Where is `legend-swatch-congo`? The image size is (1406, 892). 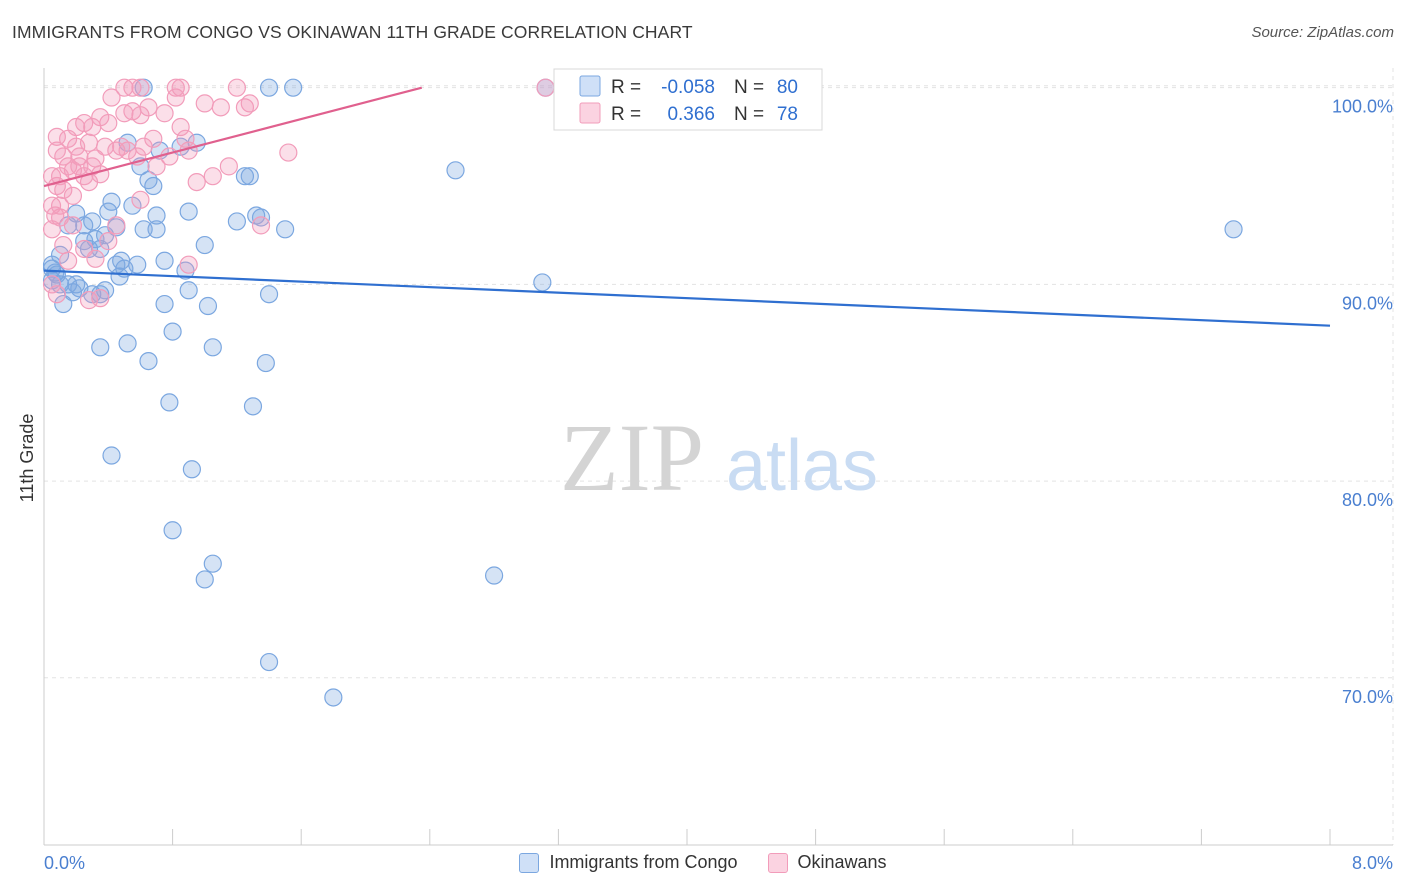
legend-swatch-congo is located at coordinates (529, 862).